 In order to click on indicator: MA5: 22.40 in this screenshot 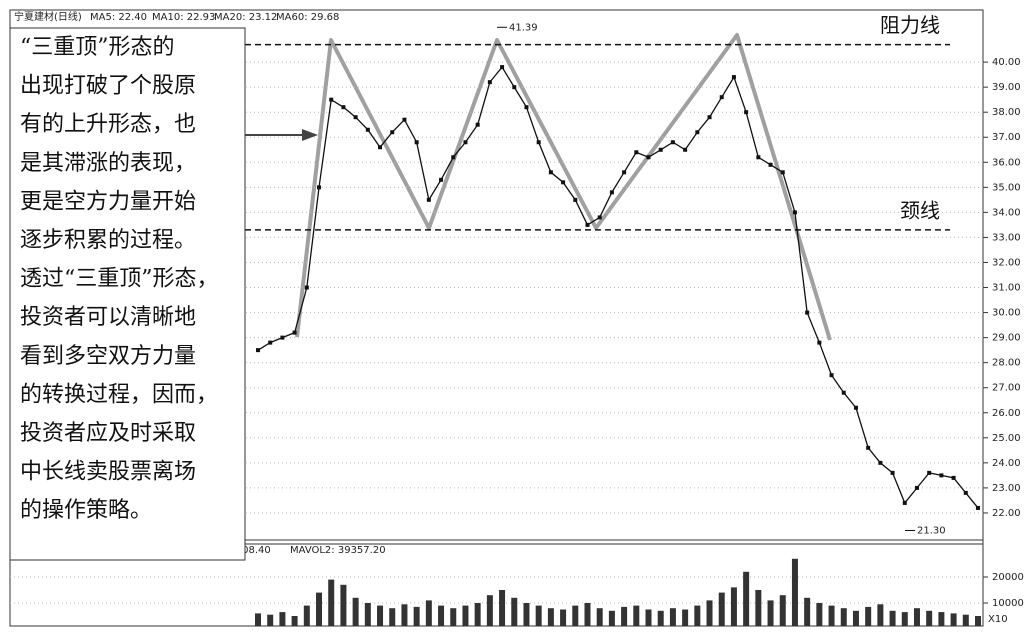, I will do `click(118, 17)`.